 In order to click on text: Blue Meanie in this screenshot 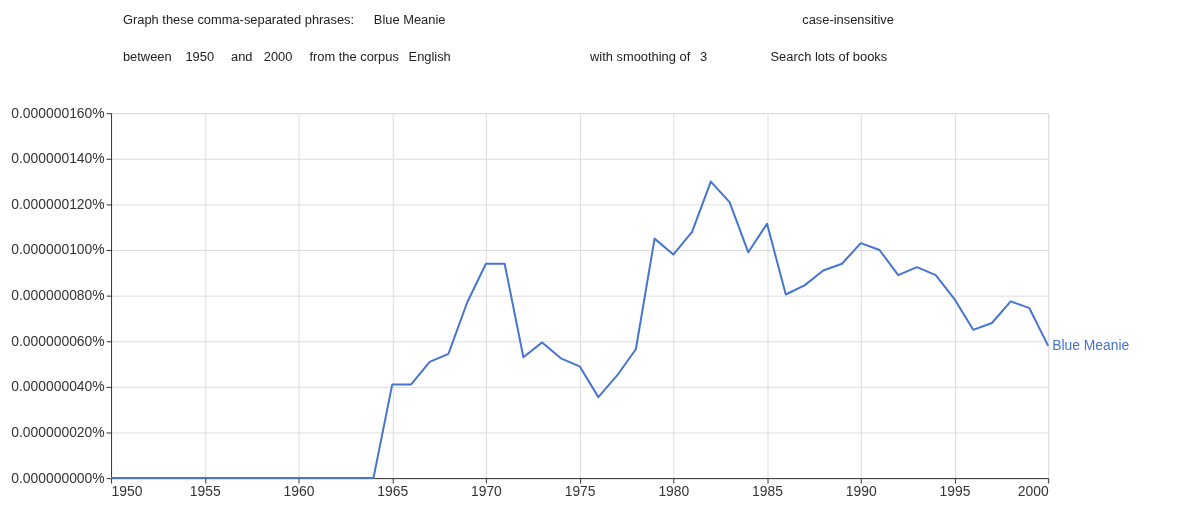, I will do `click(409, 19)`.